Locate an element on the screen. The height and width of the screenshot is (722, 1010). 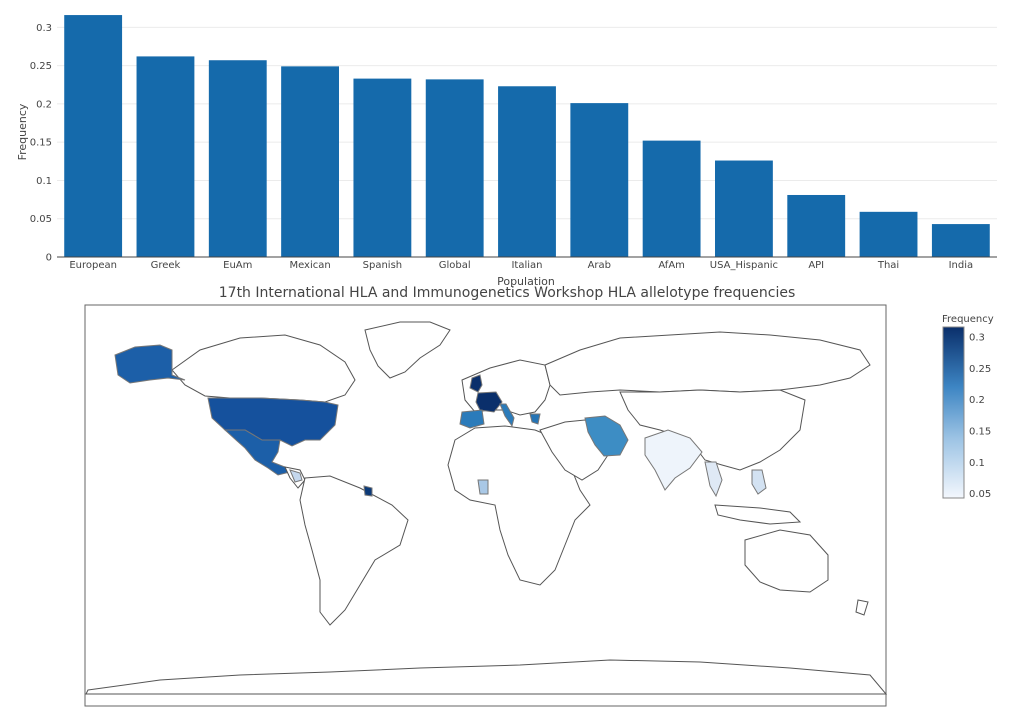
country-antarctica is located at coordinates (486, 677).